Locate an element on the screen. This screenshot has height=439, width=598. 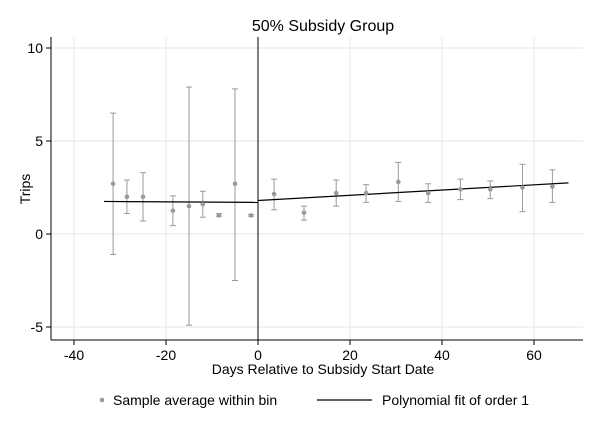
y-tick-label: 0 is located at coordinates (39, 234).